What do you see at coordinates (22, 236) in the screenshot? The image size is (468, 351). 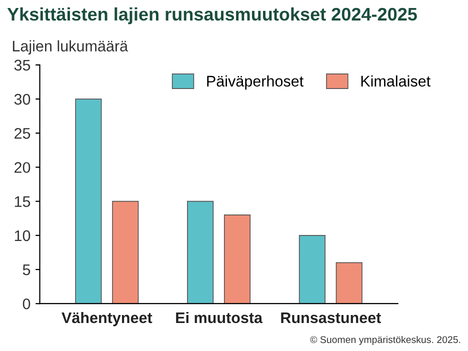 I see `y-tick-label: 10` at bounding box center [22, 236].